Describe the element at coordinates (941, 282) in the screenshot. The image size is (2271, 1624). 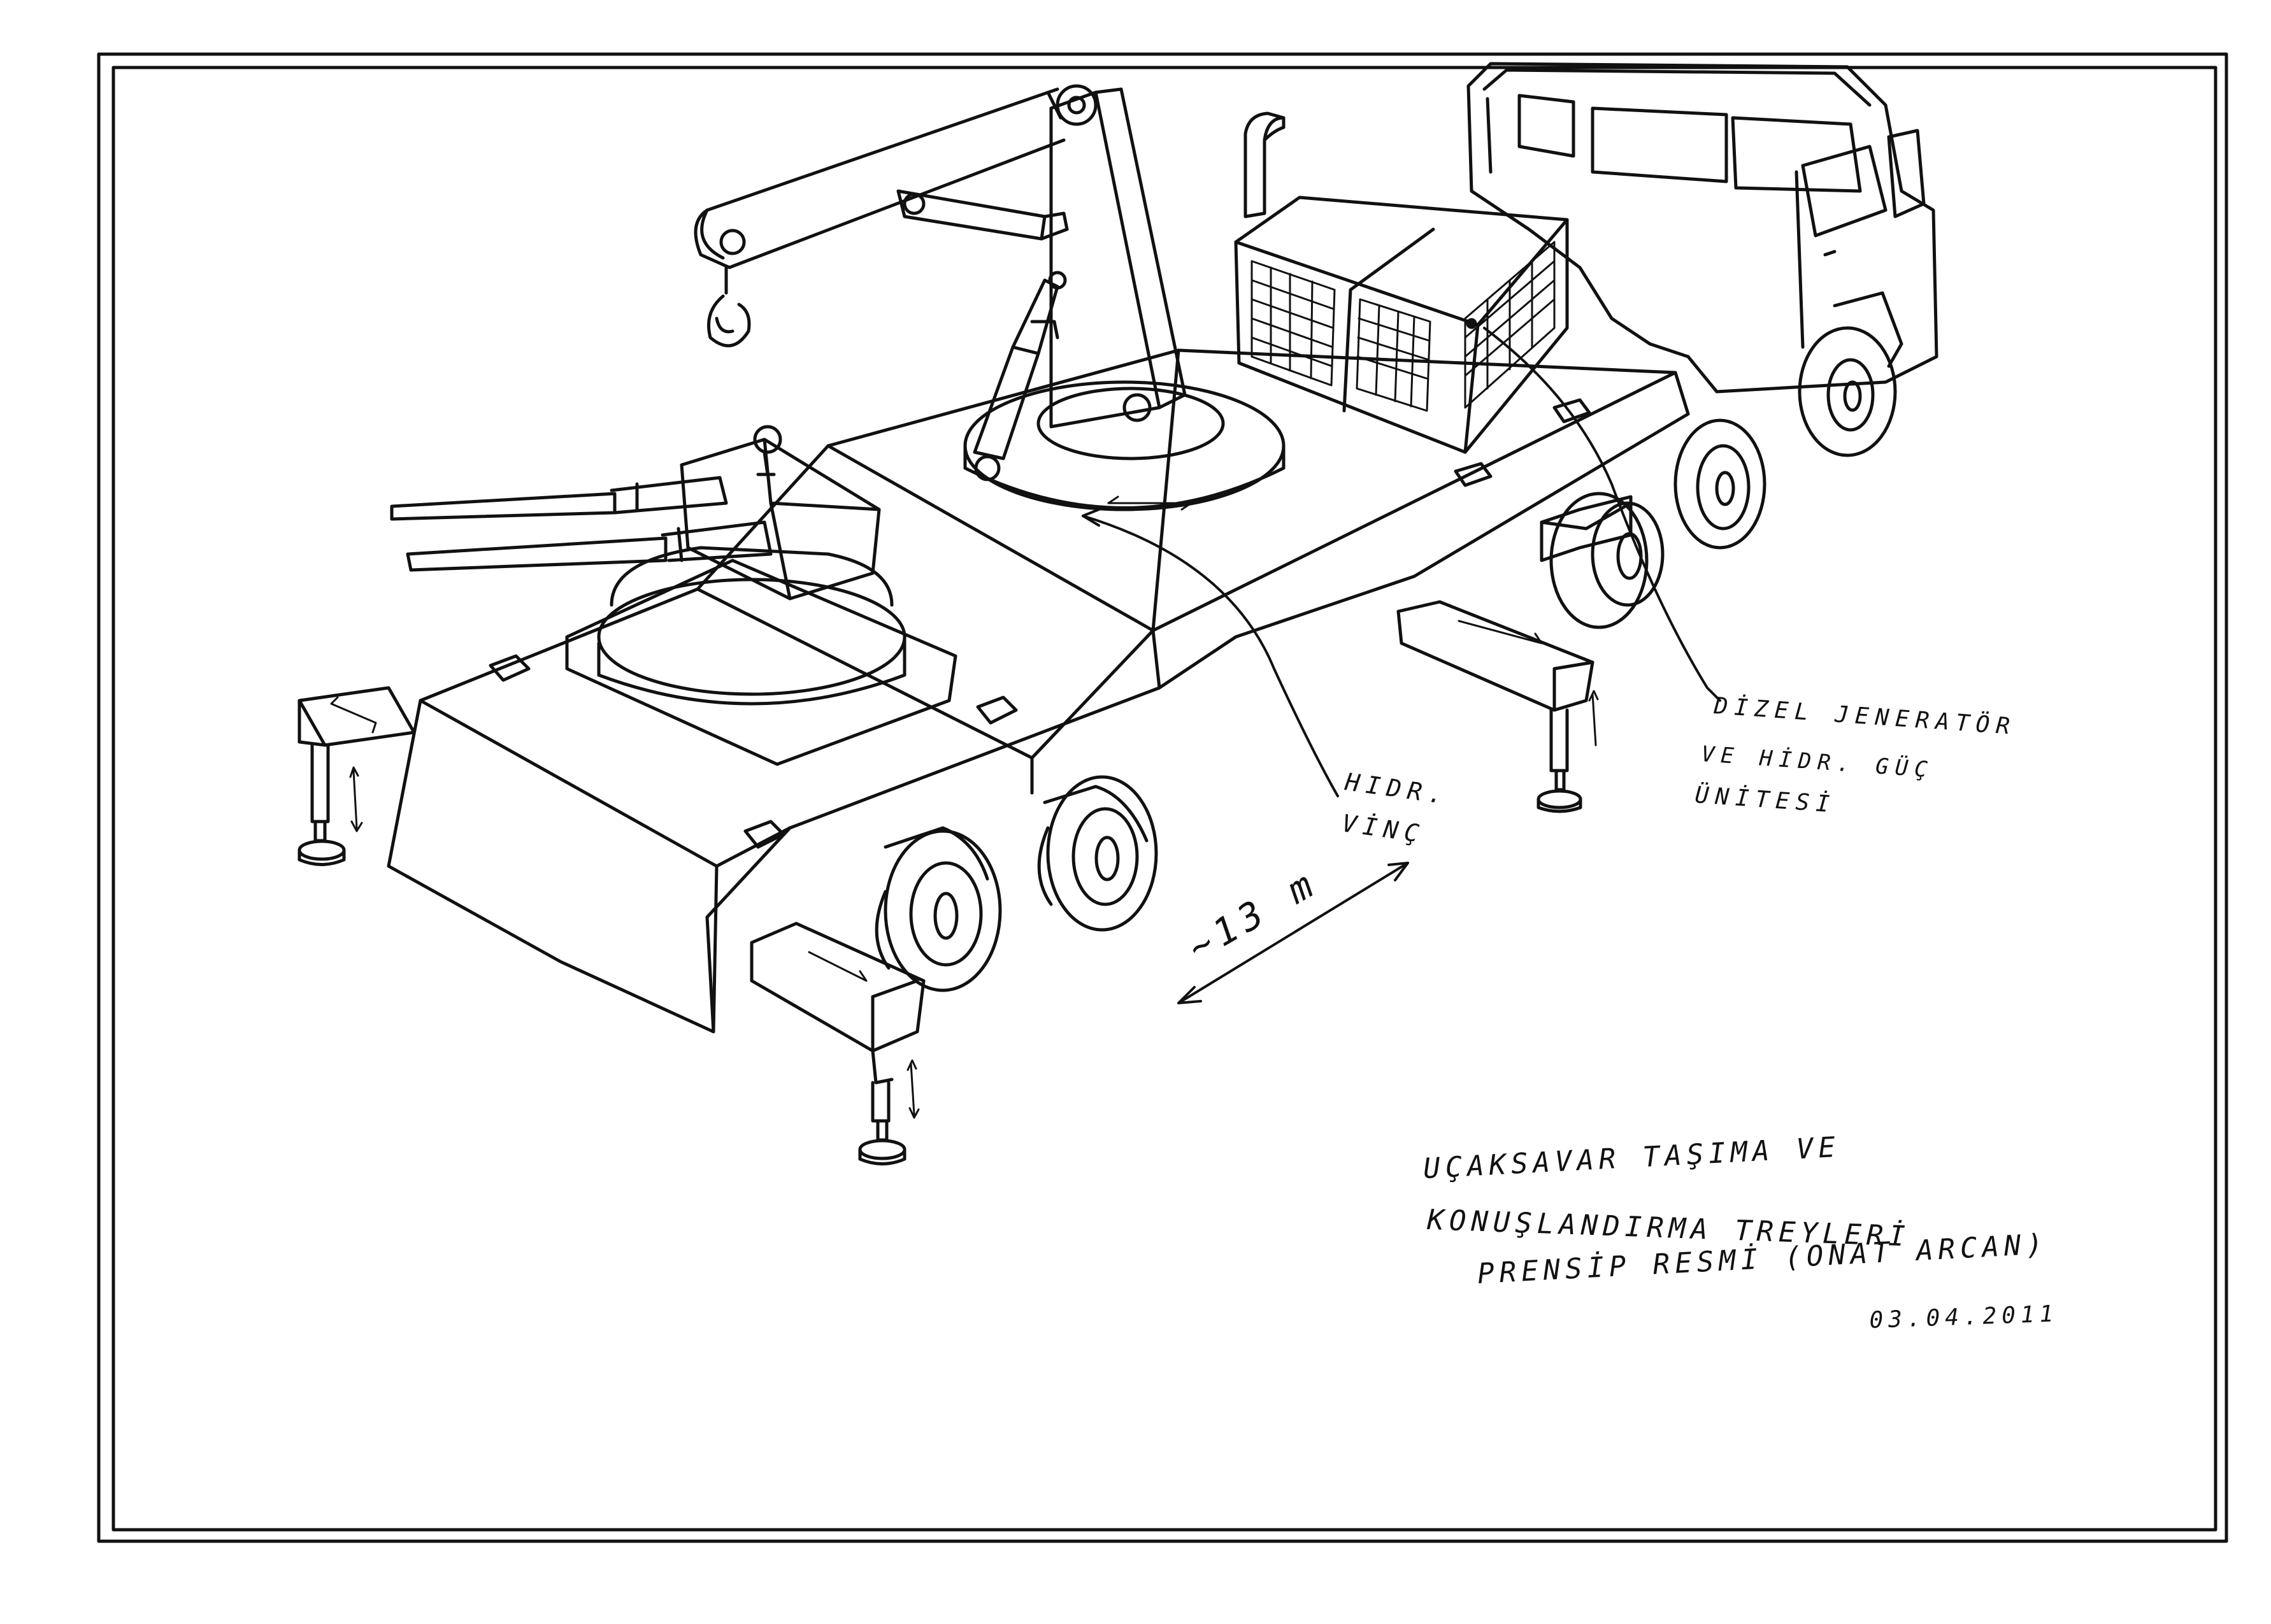
I see `hydraulic-crane` at that location.